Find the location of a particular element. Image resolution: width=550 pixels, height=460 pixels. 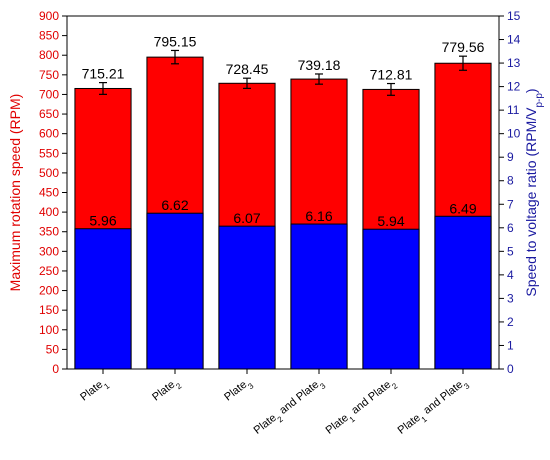

data-label-ratio: 6.07 is located at coordinates (246, 218).